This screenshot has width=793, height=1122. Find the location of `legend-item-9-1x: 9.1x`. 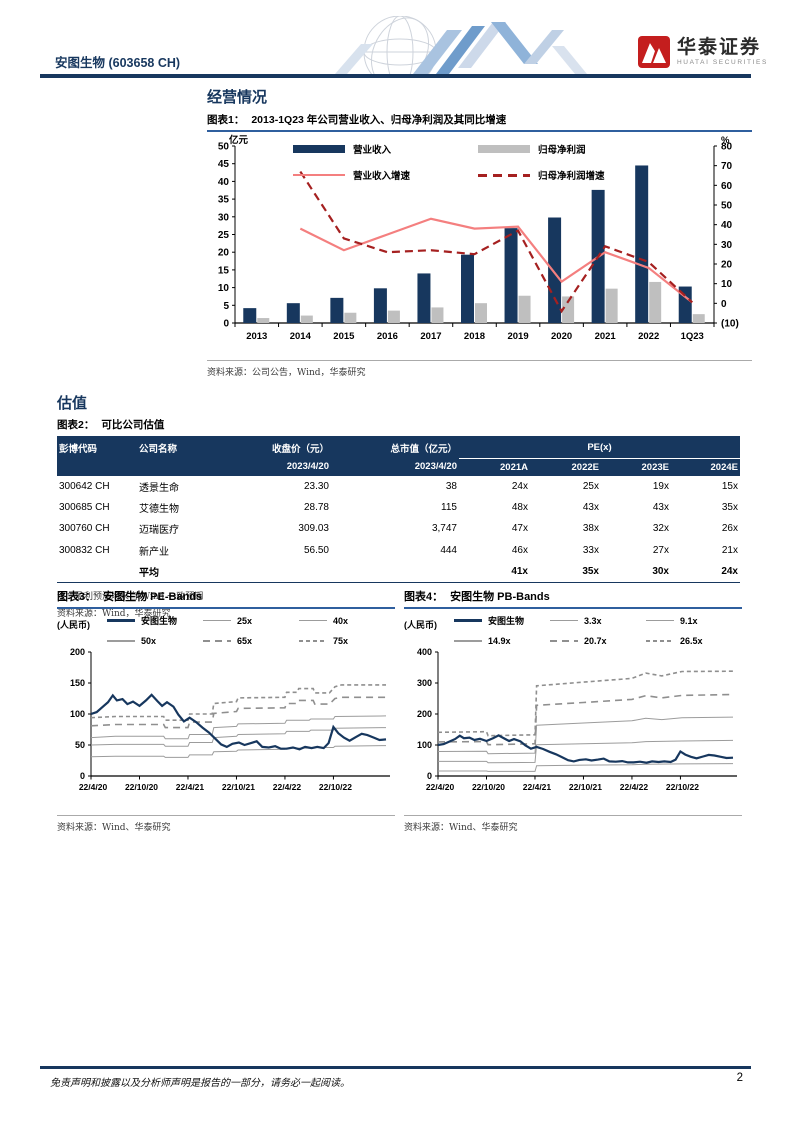

legend-item-9-1x: 9.1x is located at coordinates (694, 620).